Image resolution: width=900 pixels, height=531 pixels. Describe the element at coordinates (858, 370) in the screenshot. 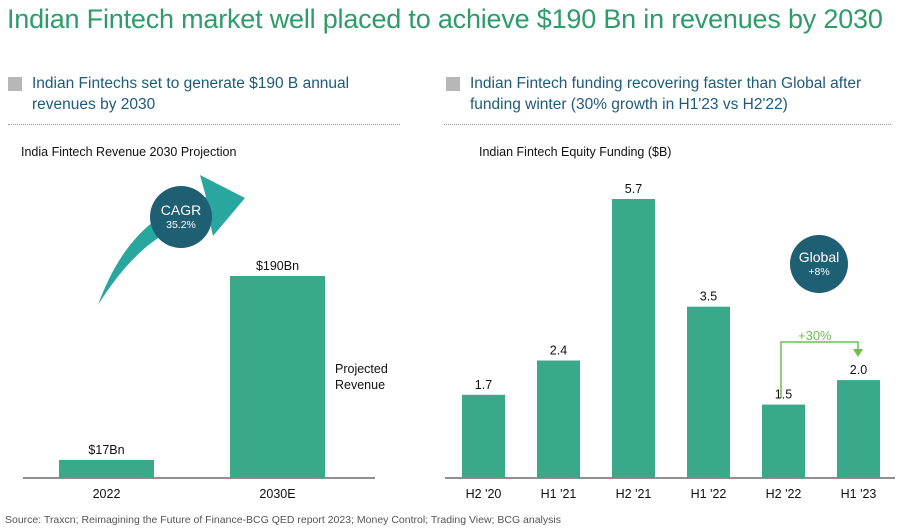

I see `funding-data-label: 2.0` at that location.